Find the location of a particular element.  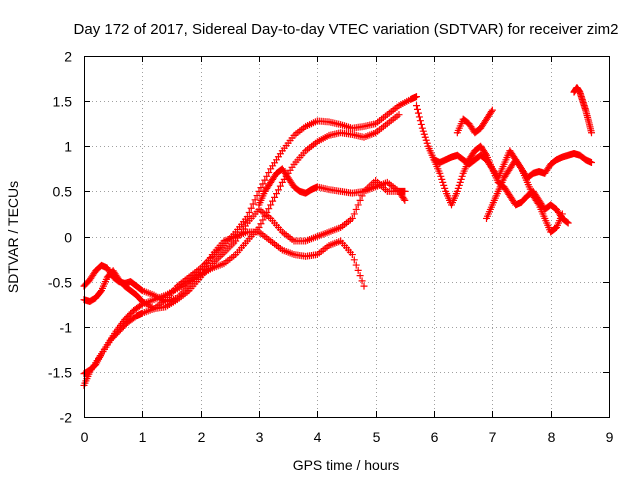

series-sat-c is located at coordinates (244, 245).